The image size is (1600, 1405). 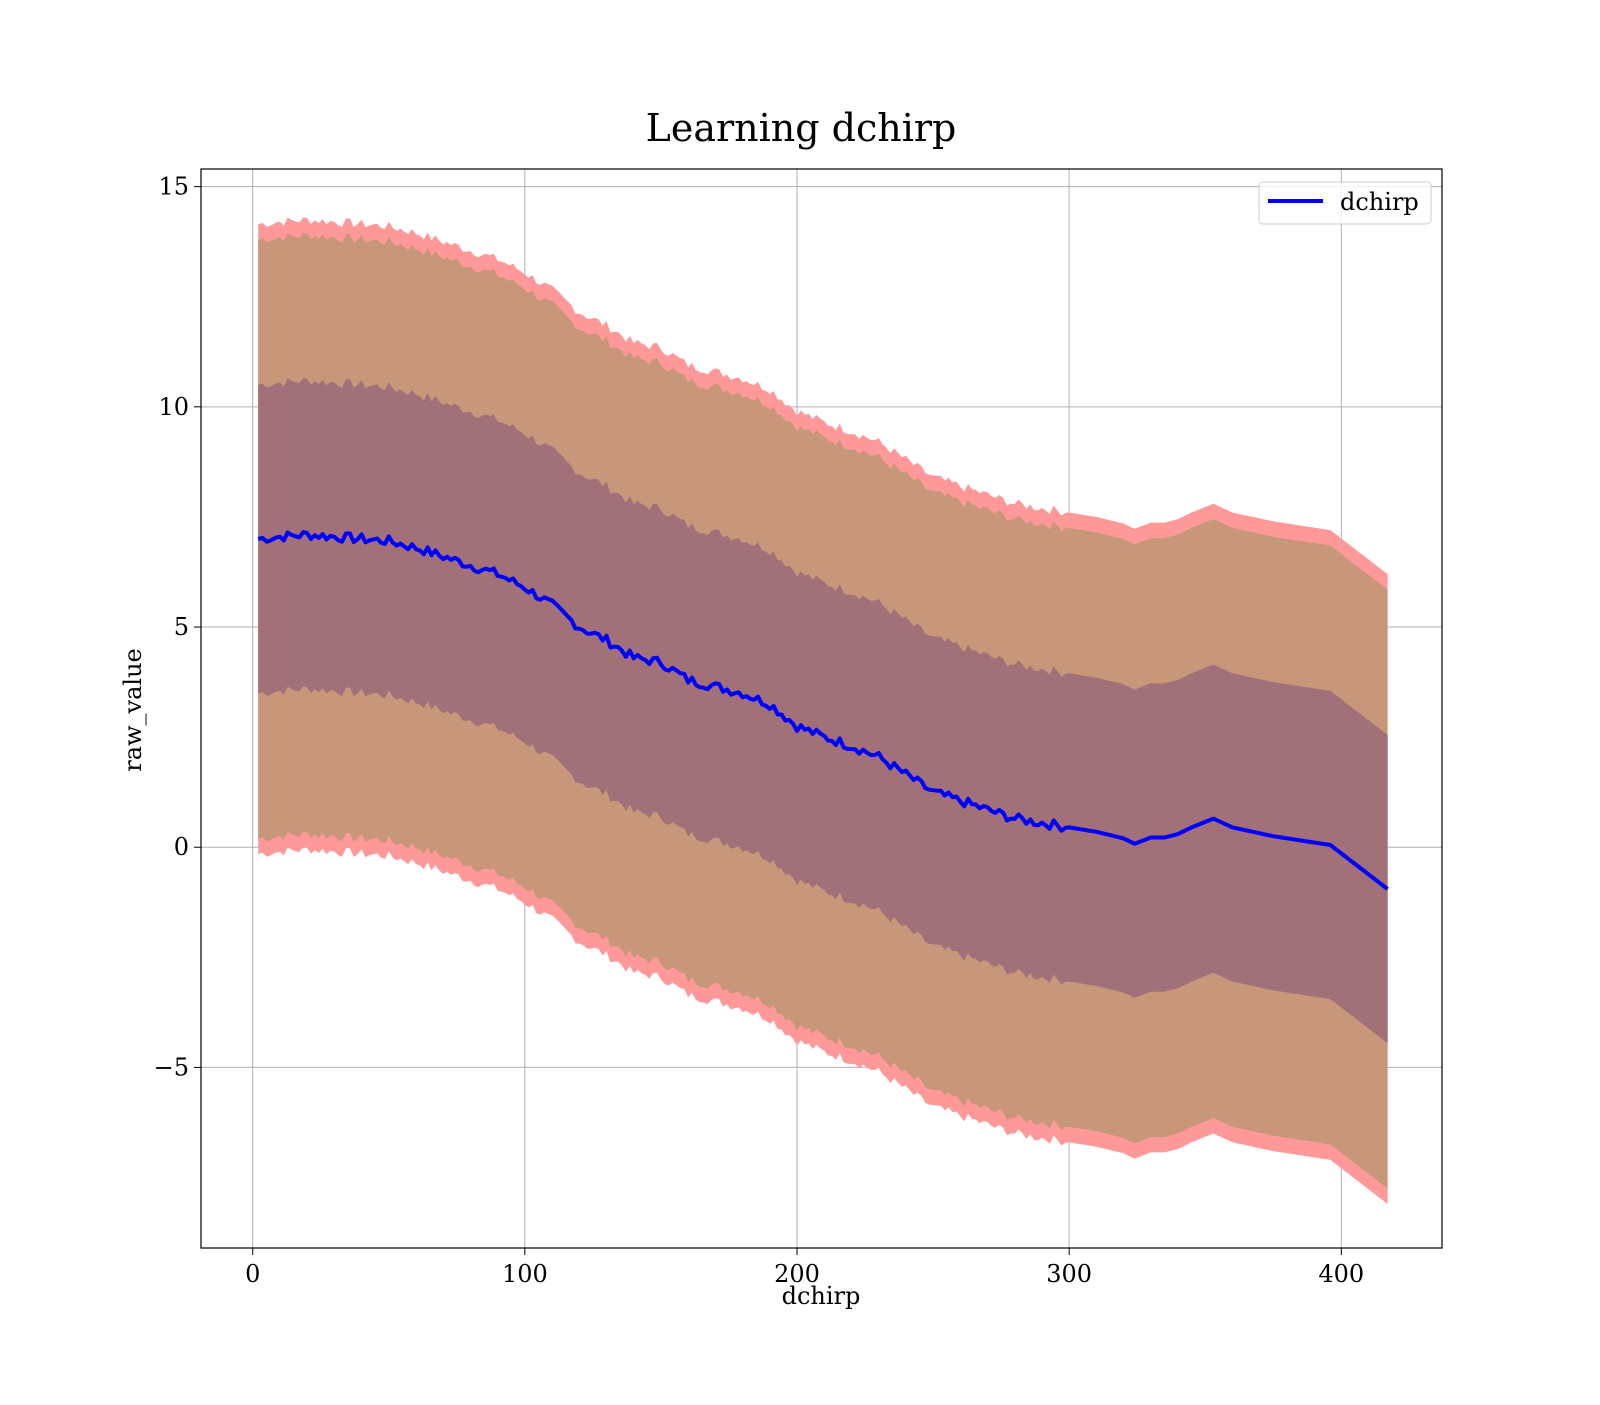 I want to click on x-axis-label: dchirp, so click(x=821, y=1296).